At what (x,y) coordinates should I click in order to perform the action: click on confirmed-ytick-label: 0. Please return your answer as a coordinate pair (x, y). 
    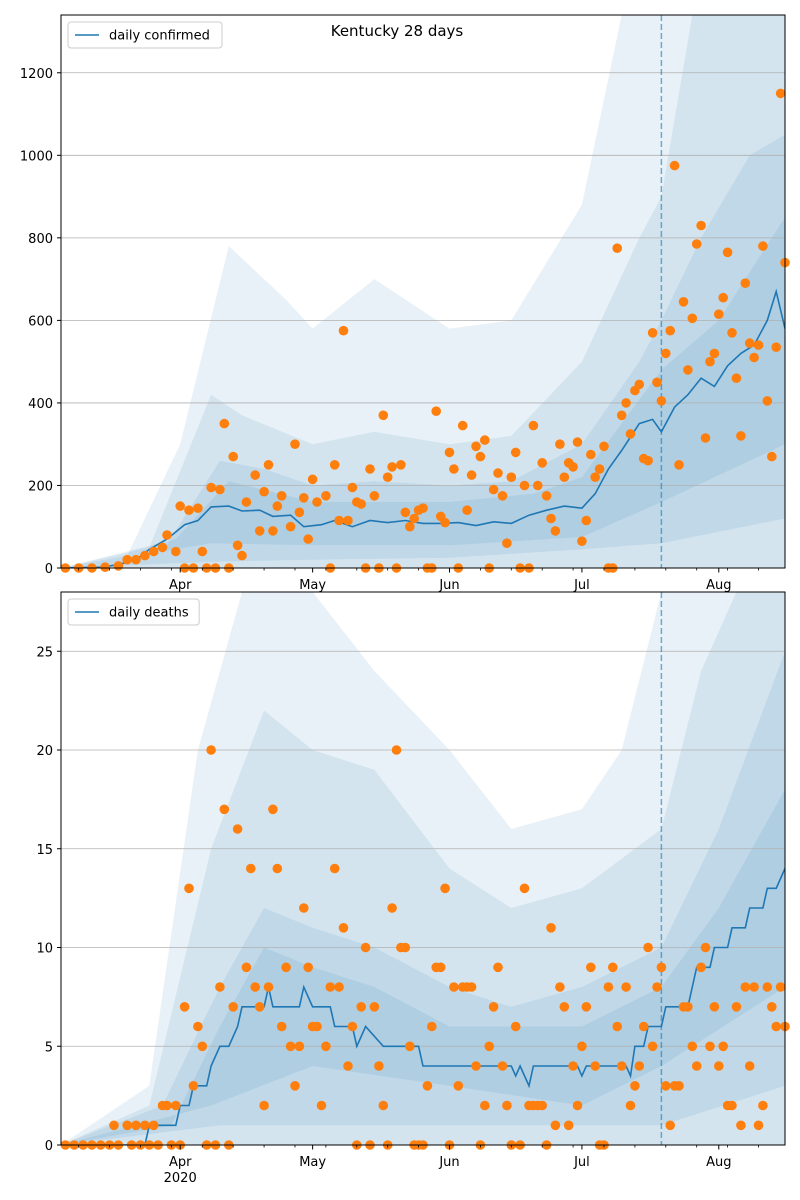
    Looking at the image, I should click on (49, 569).